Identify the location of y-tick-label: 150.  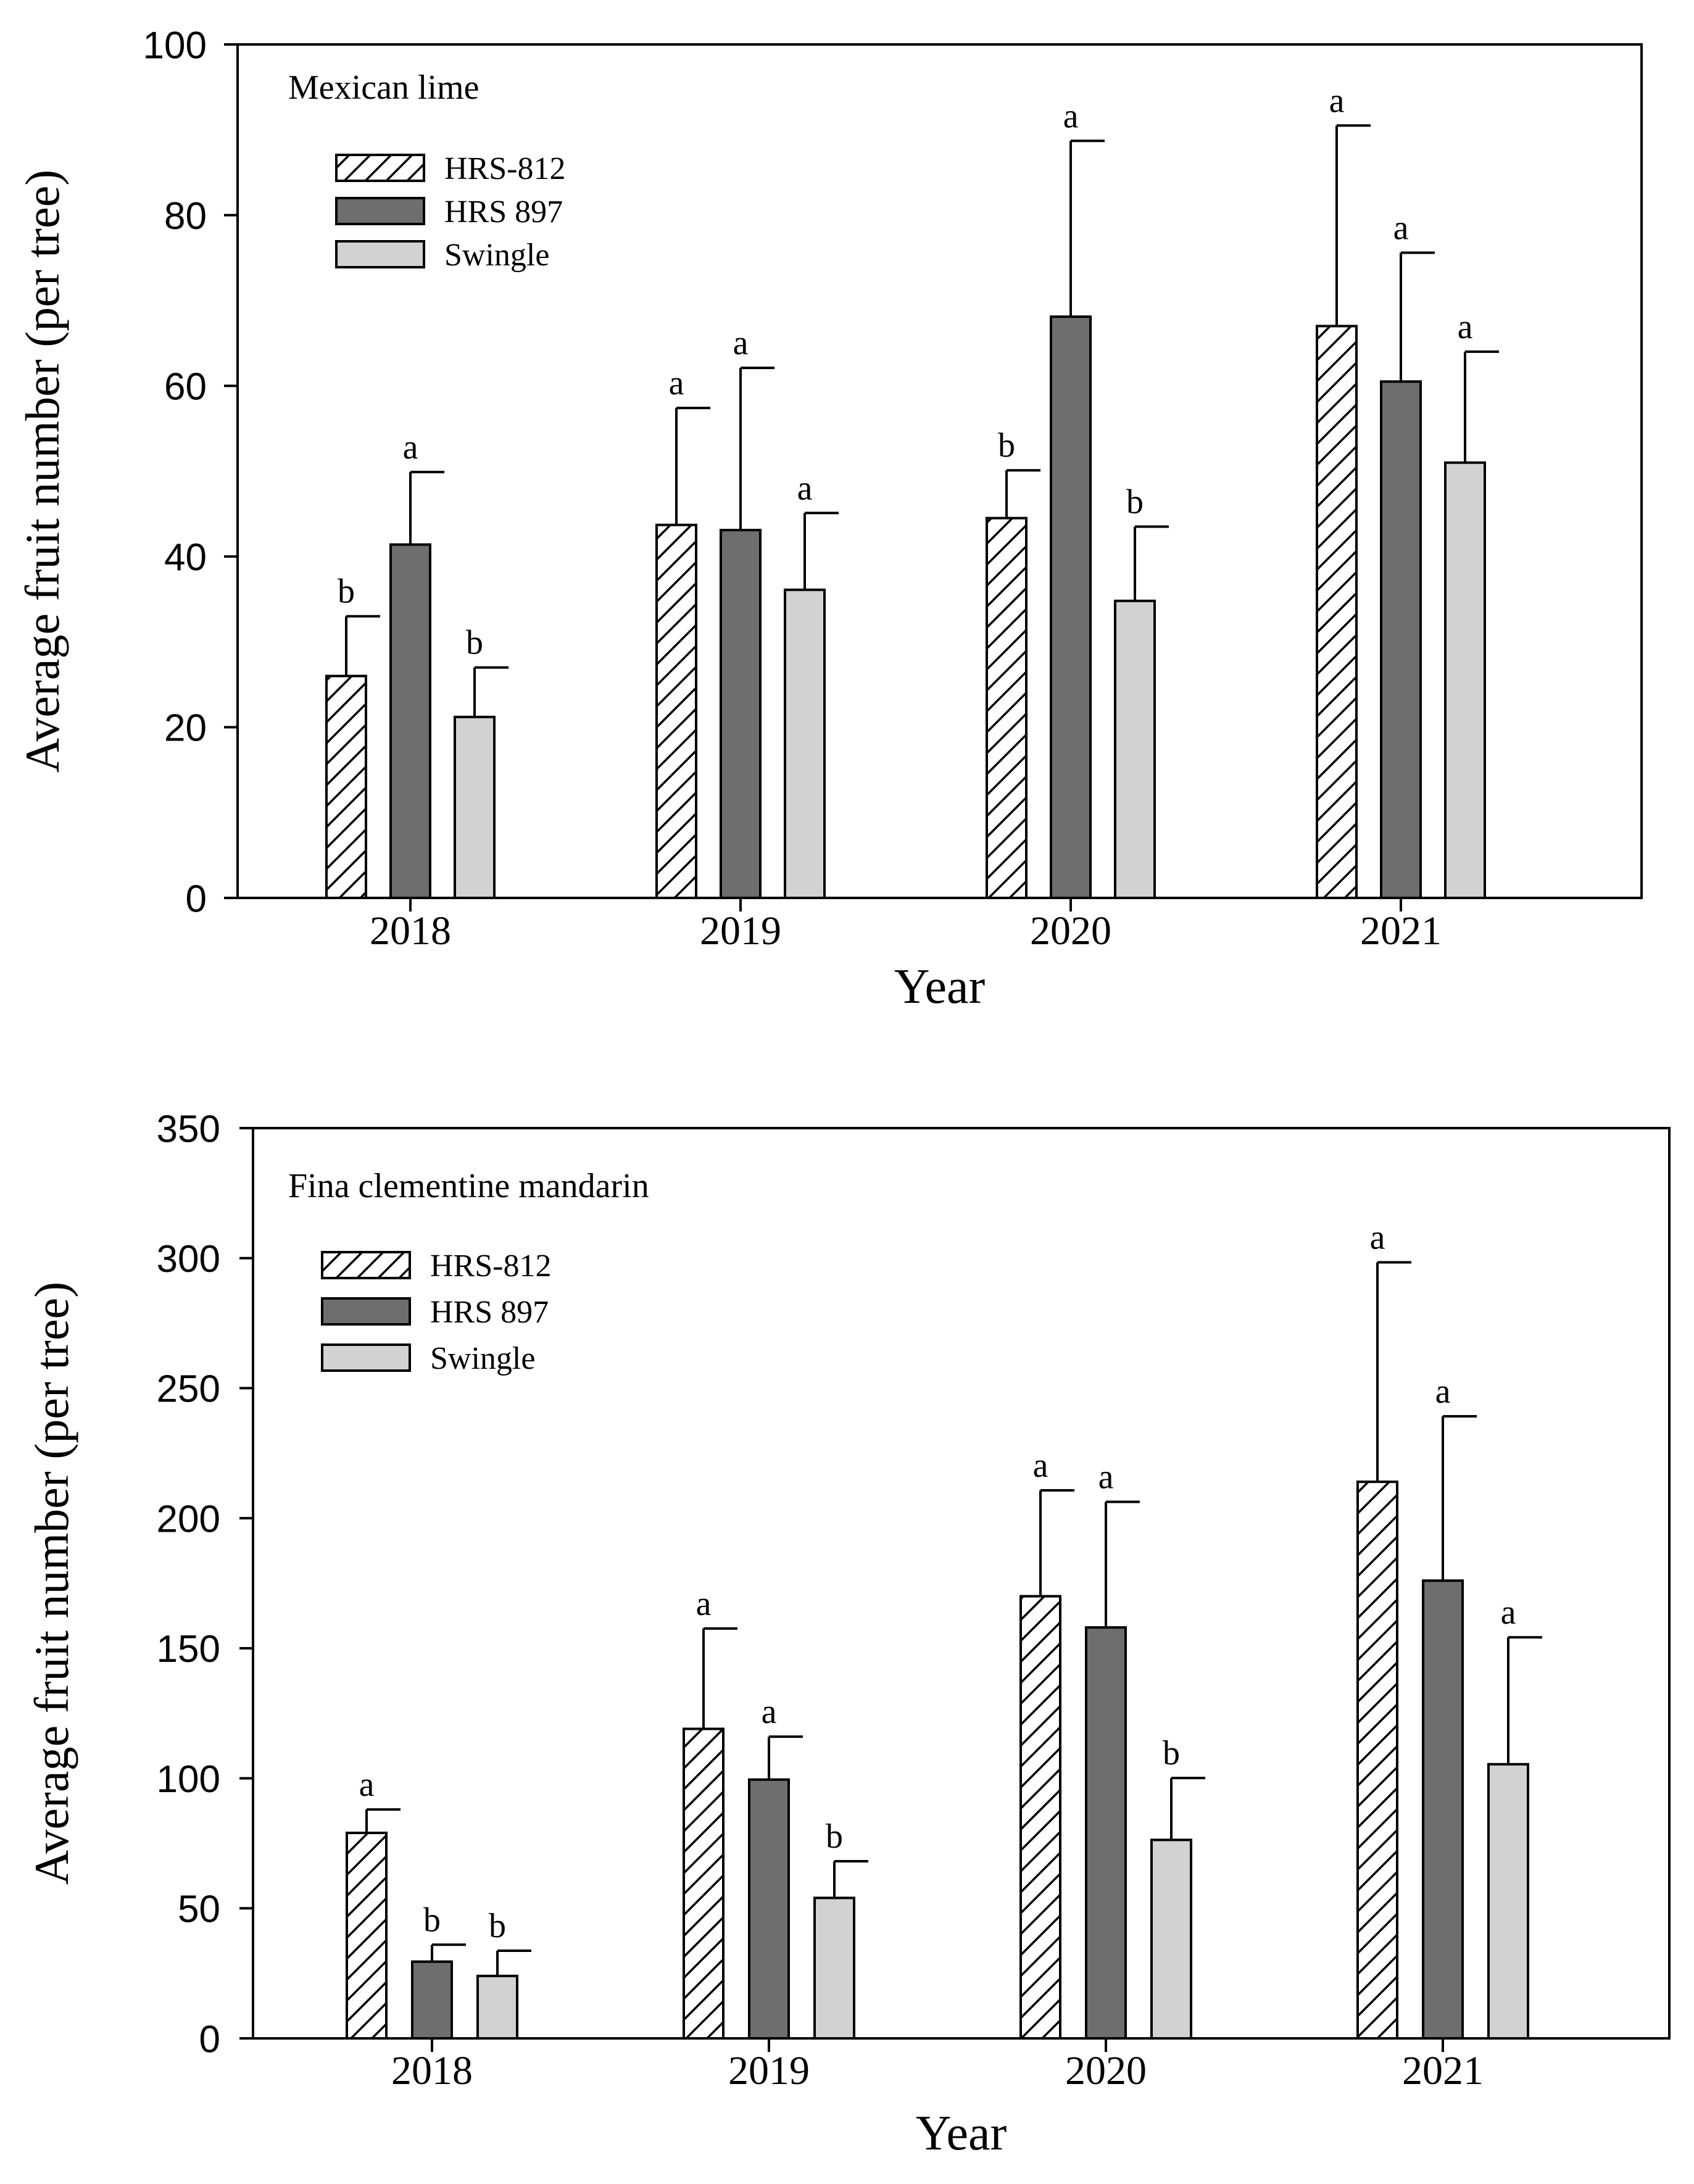
(188, 1649).